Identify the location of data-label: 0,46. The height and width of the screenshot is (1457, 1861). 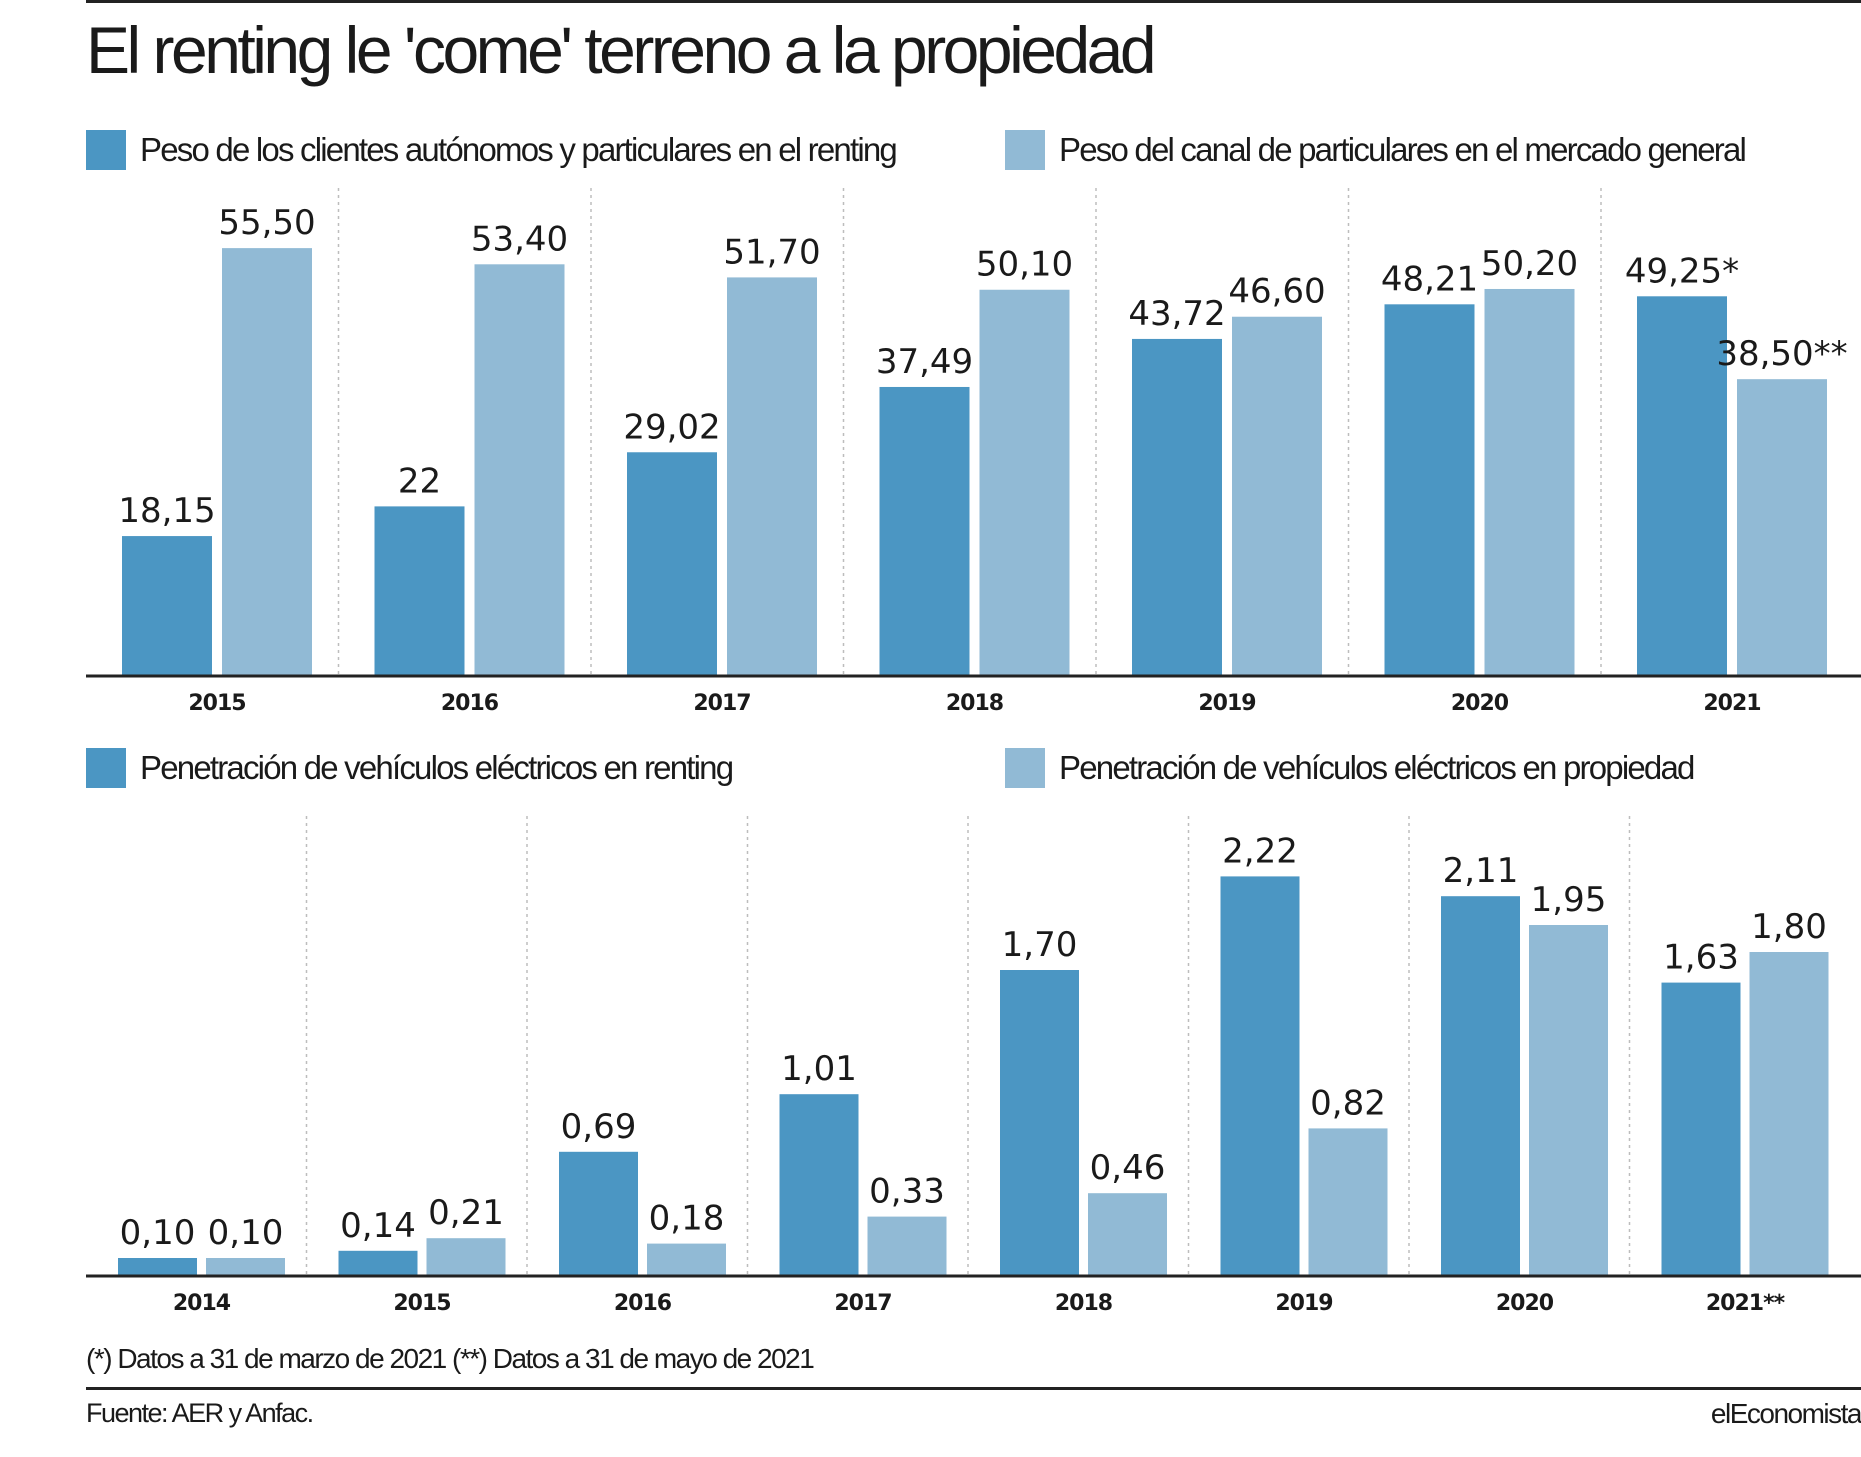
(1128, 1168).